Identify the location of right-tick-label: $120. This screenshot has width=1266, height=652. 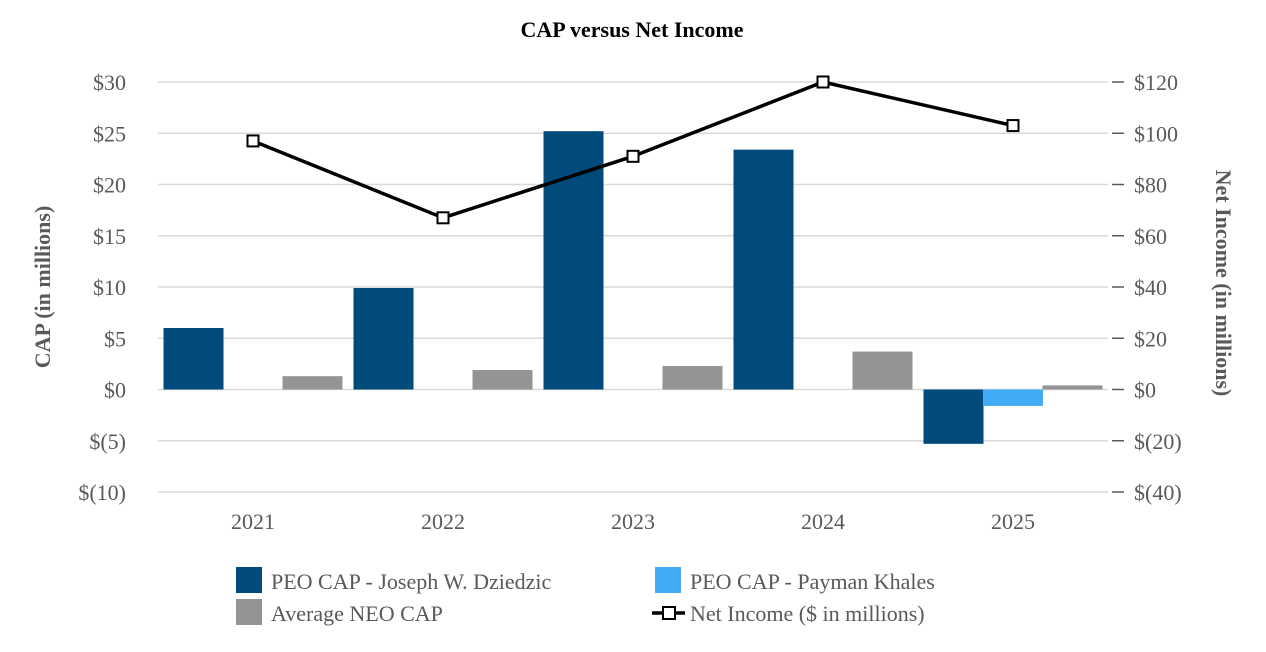
(1156, 82).